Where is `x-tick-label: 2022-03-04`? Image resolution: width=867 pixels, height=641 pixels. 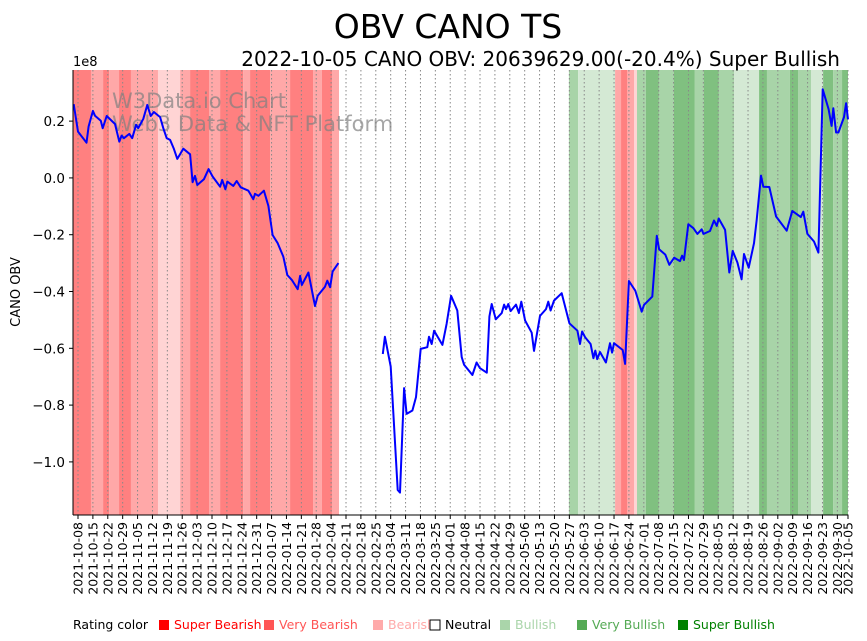 x-tick-label: 2022-03-04 is located at coordinates (390, 558).